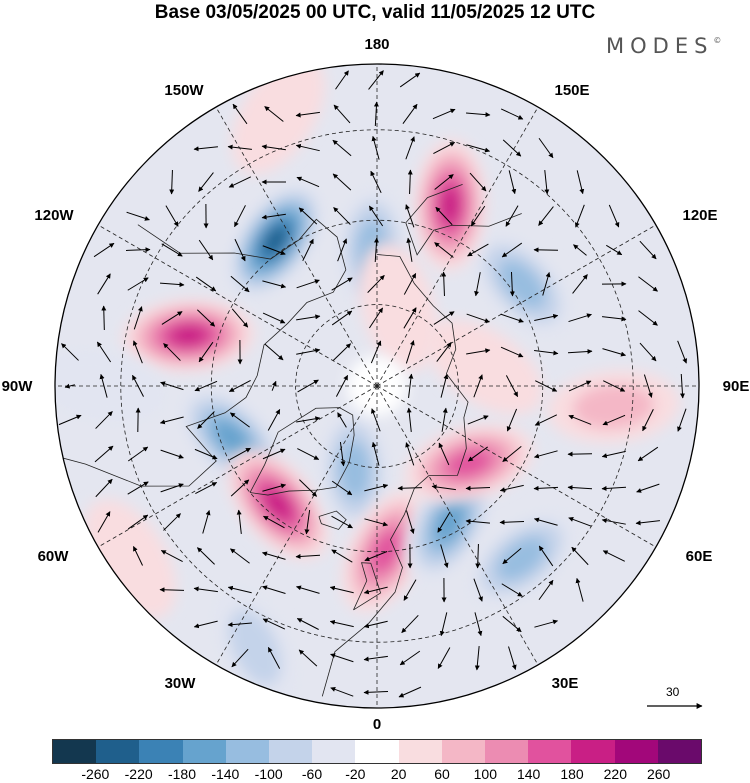 The height and width of the screenshot is (783, 750). What do you see at coordinates (664, 46) in the screenshot?
I see `brand-logo: MODES©` at bounding box center [664, 46].